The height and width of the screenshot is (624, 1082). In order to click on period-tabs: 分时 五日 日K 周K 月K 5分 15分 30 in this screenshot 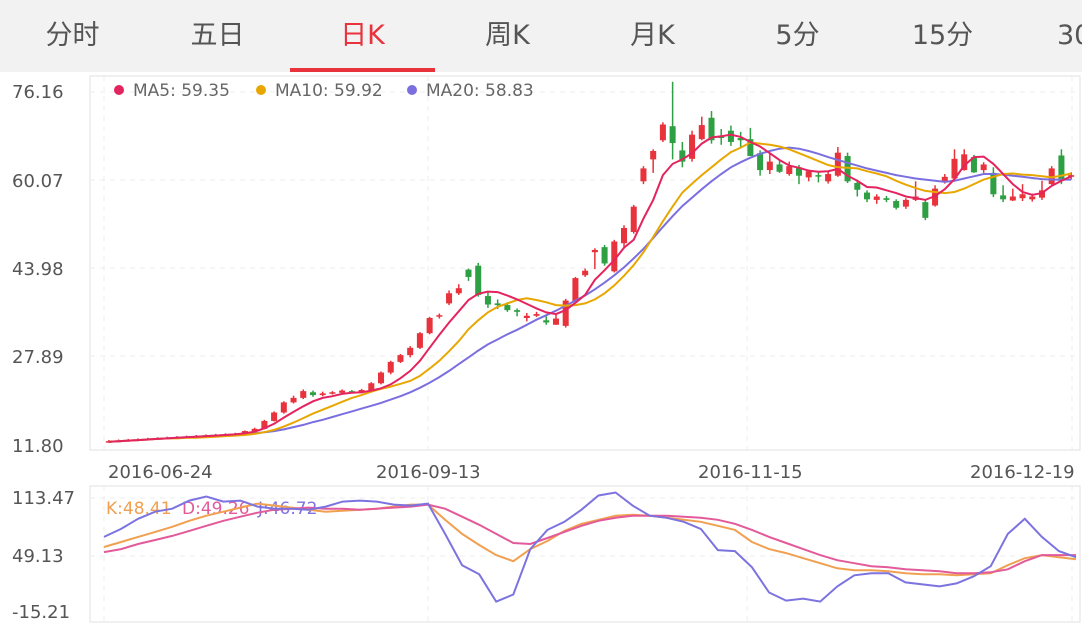, I will do `click(541, 36)`.